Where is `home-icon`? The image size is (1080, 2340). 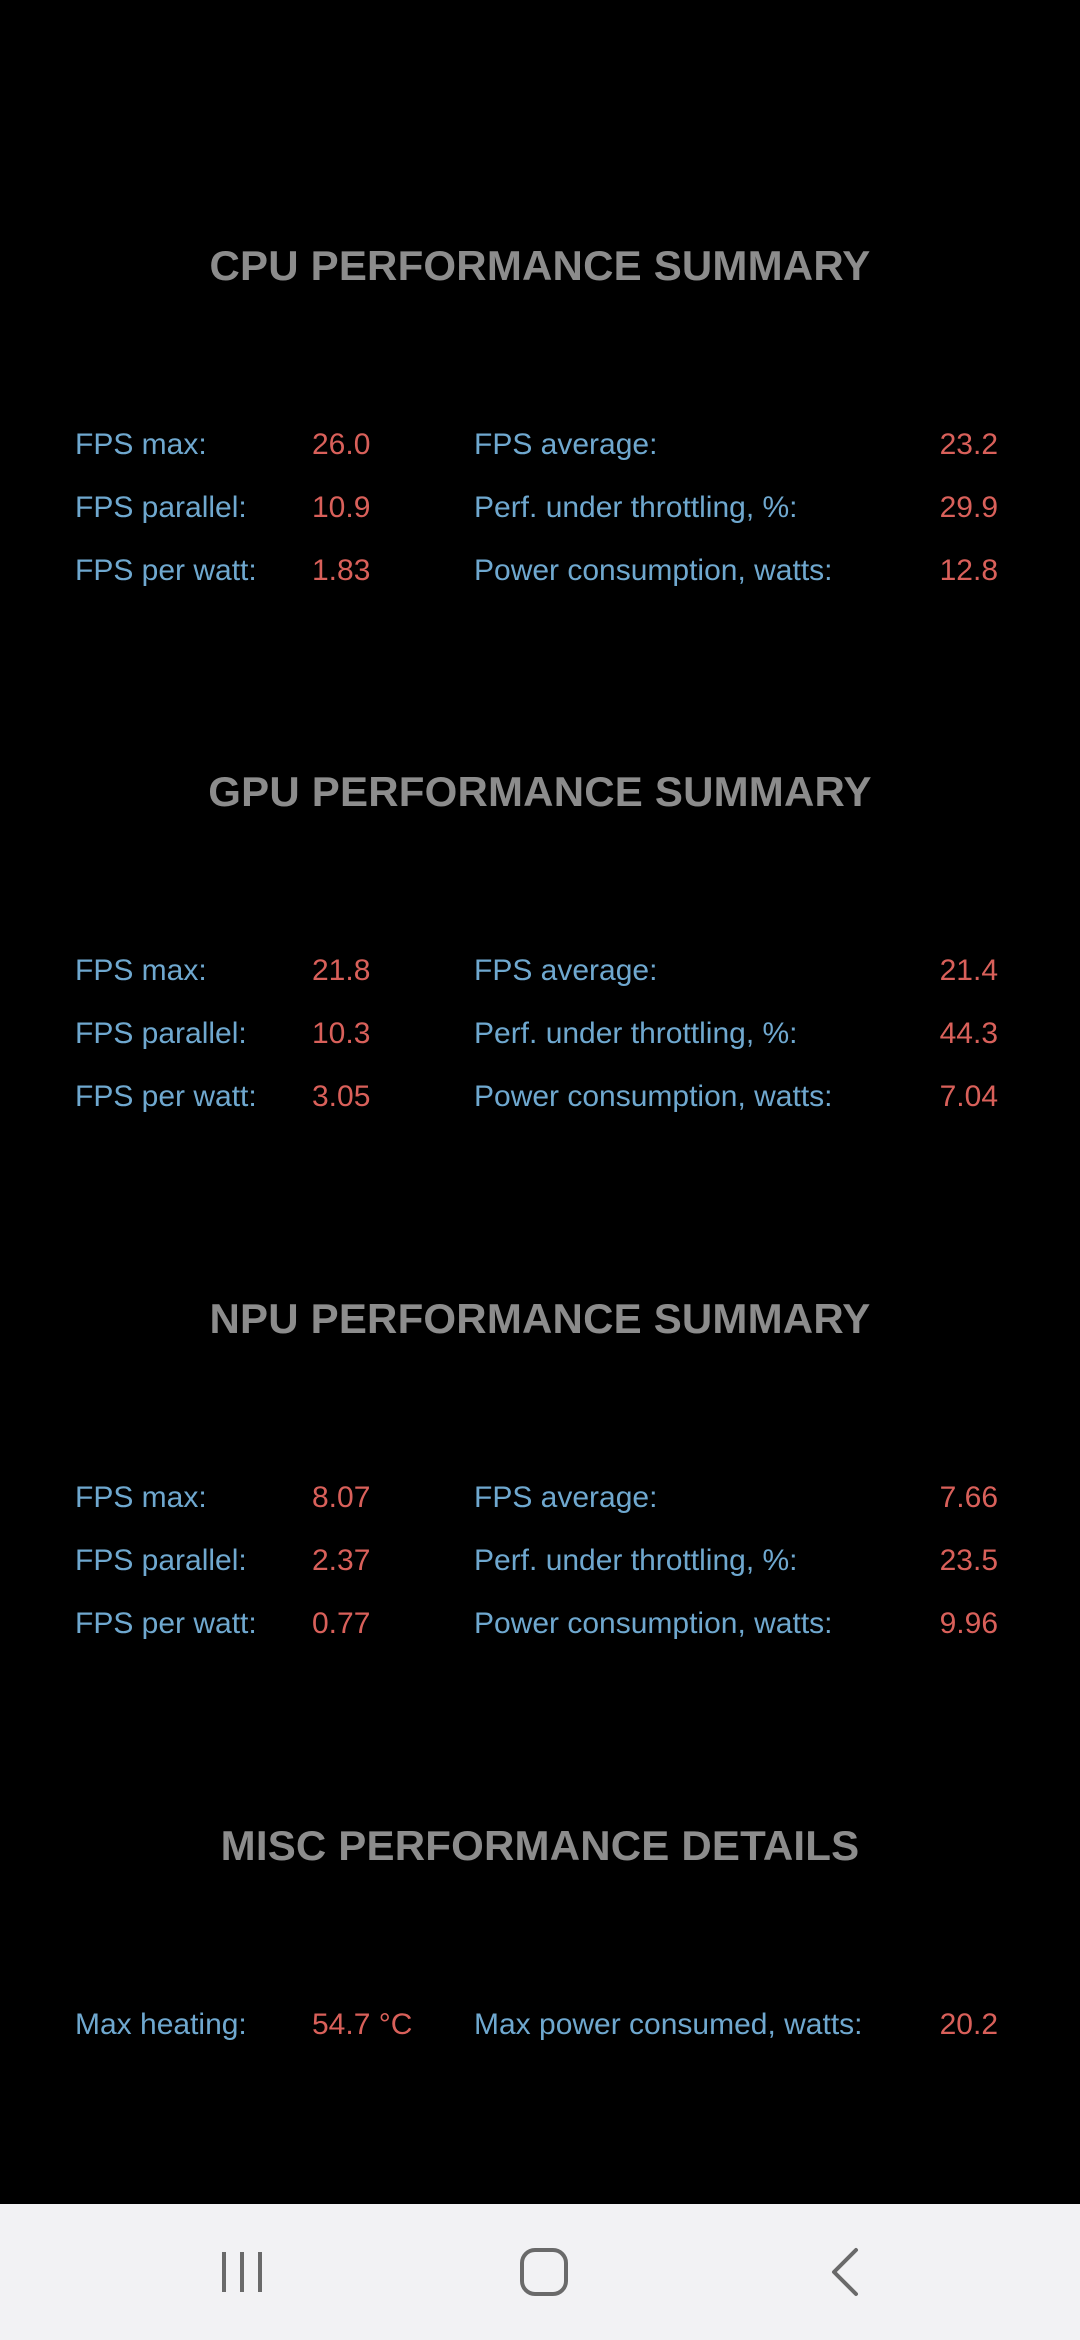
home-icon is located at coordinates (544, 2272).